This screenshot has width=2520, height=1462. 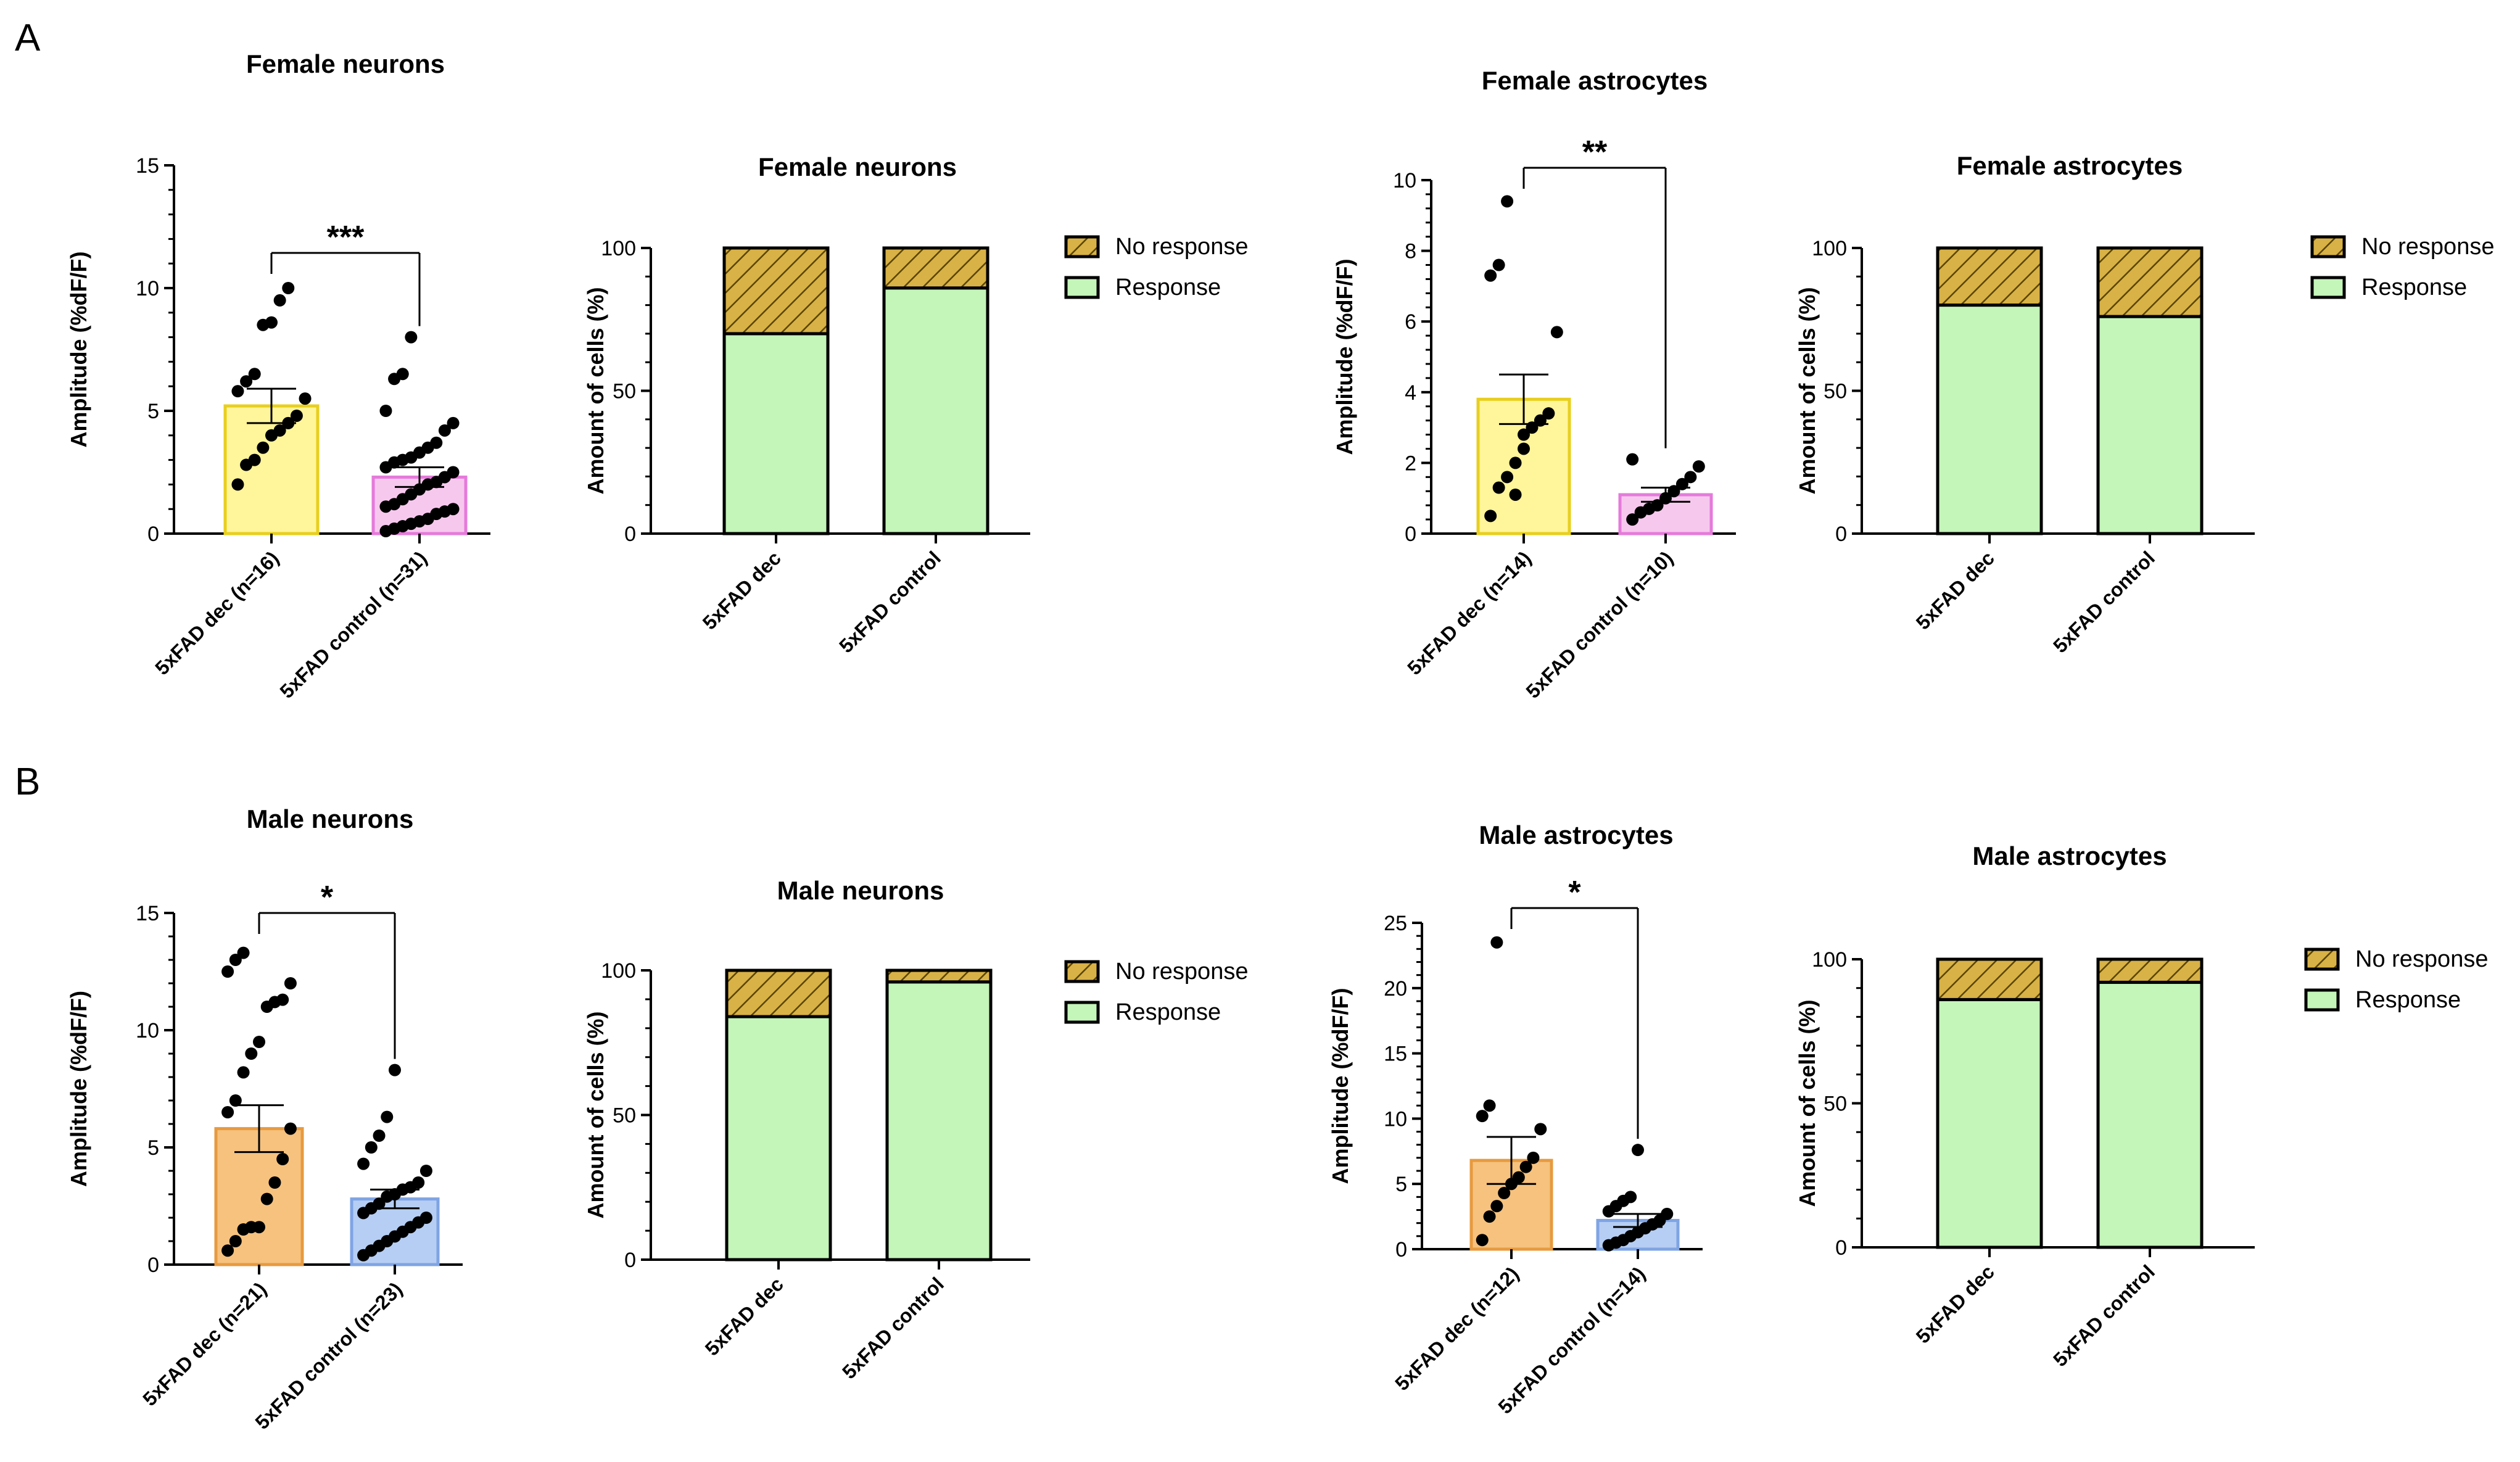 I want to click on y-tick-label: 4, so click(x=1410, y=393).